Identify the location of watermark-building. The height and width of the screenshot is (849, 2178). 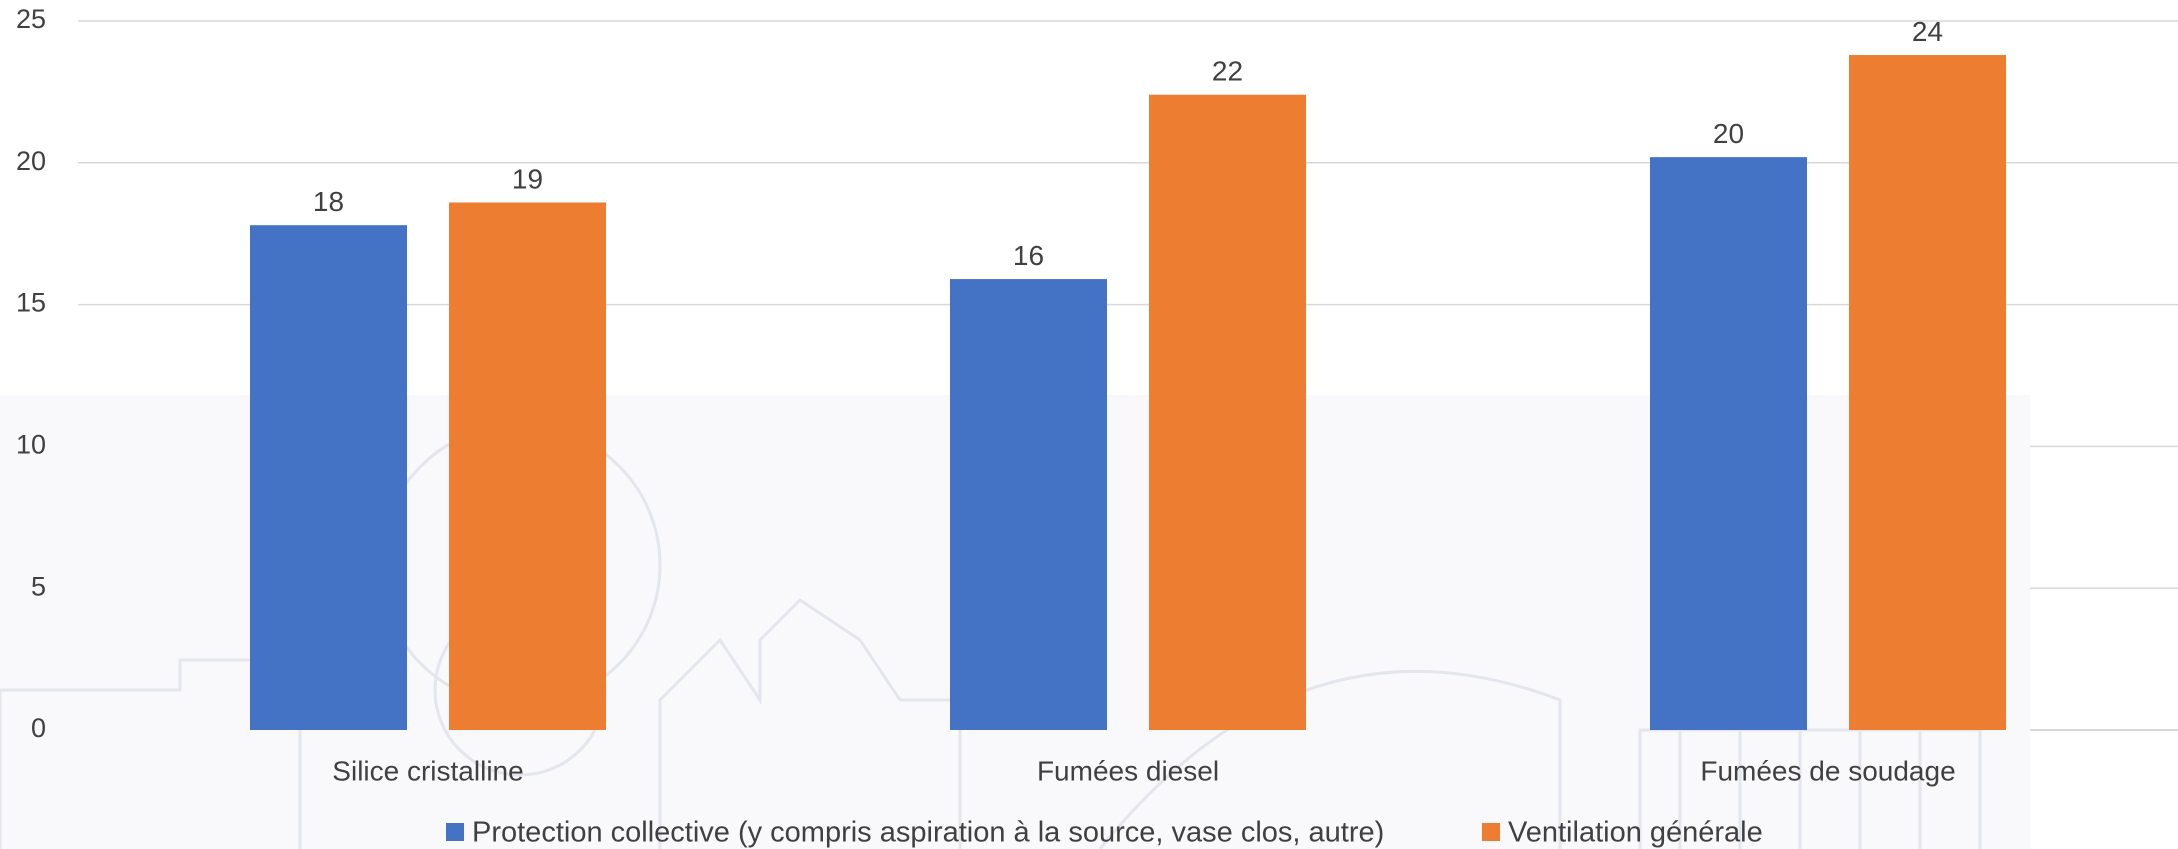
(810, 723).